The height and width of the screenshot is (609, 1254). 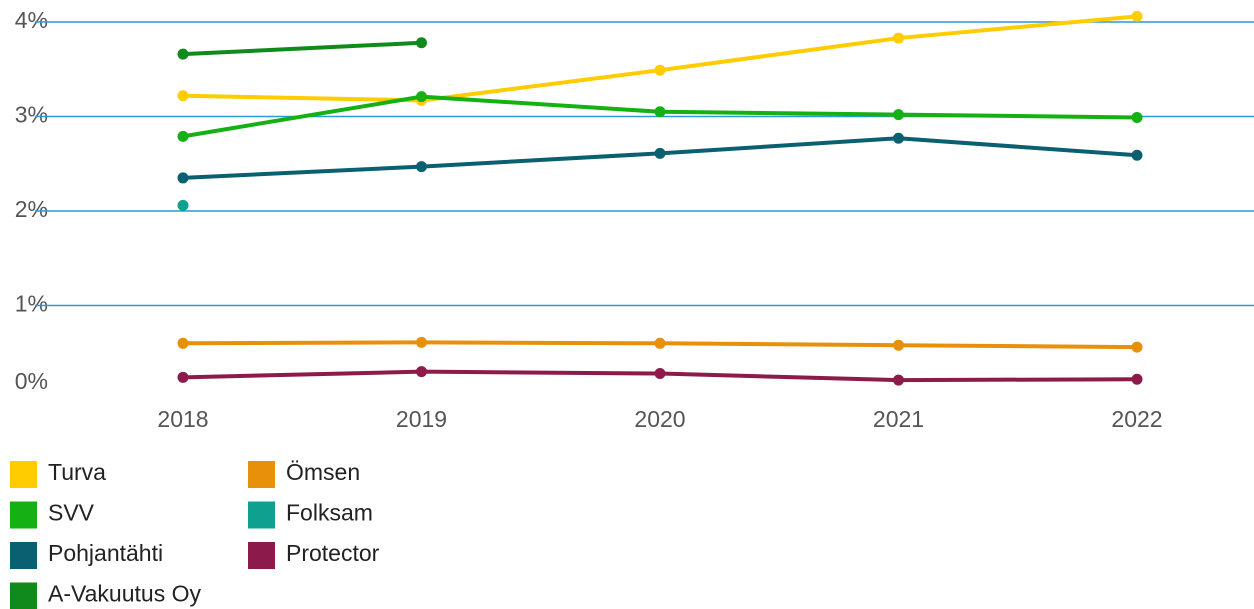 I want to click on x-tick-label: 2019, so click(x=421, y=419).